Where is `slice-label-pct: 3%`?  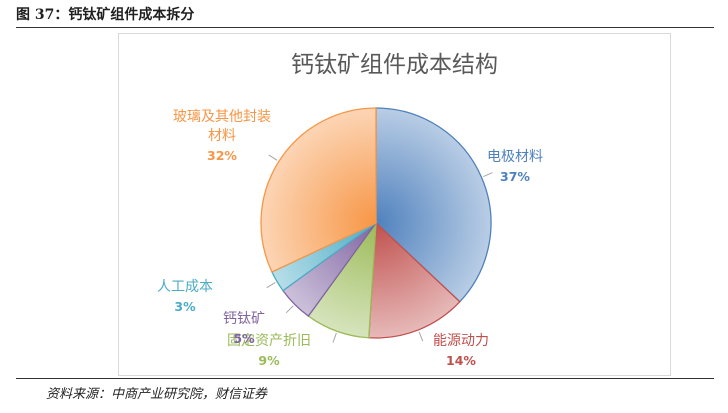
slice-label-pct: 3% is located at coordinates (185, 306).